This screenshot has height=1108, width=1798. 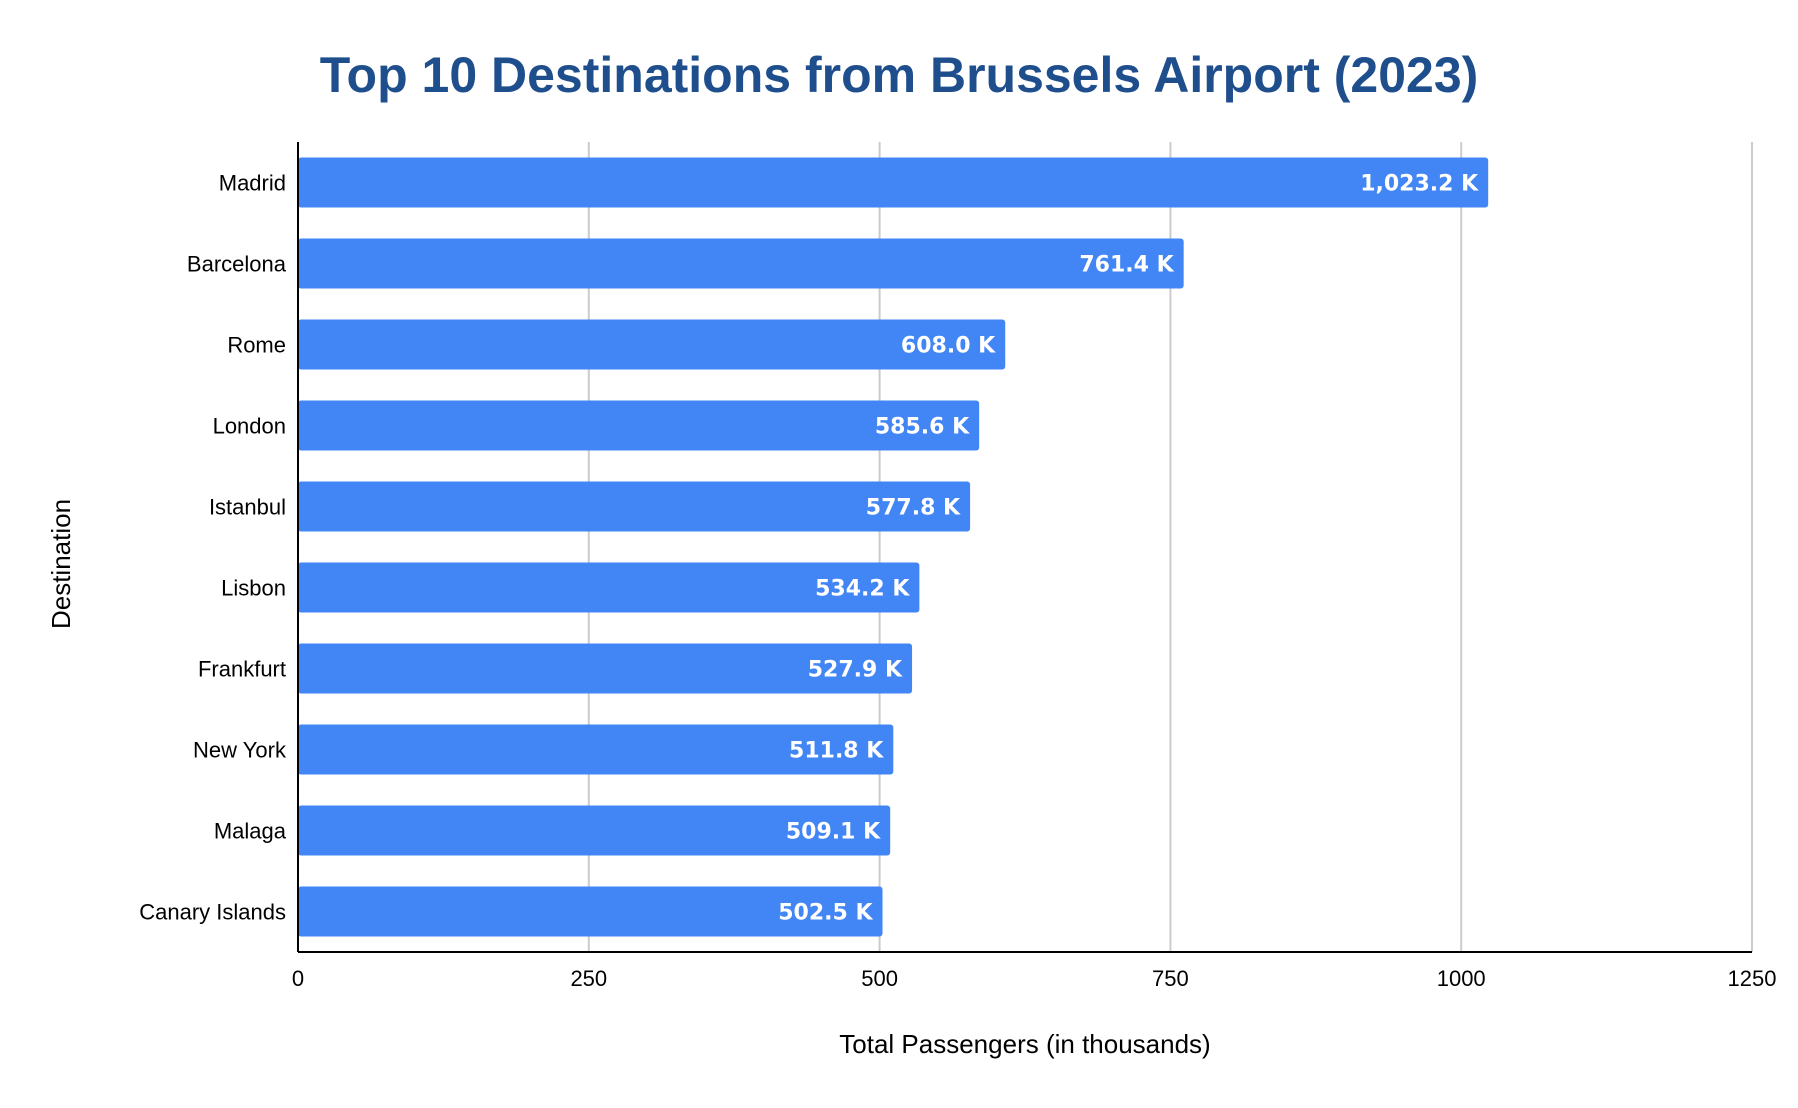 I want to click on y-tick-label-new-york: New York, so click(x=240, y=750).